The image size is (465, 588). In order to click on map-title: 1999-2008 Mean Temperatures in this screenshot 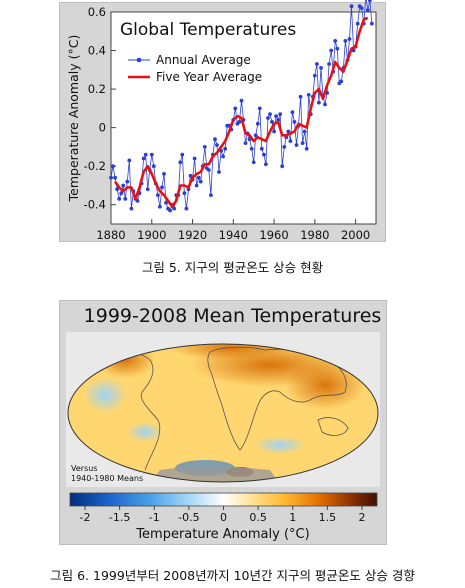, I will do `click(232, 316)`.